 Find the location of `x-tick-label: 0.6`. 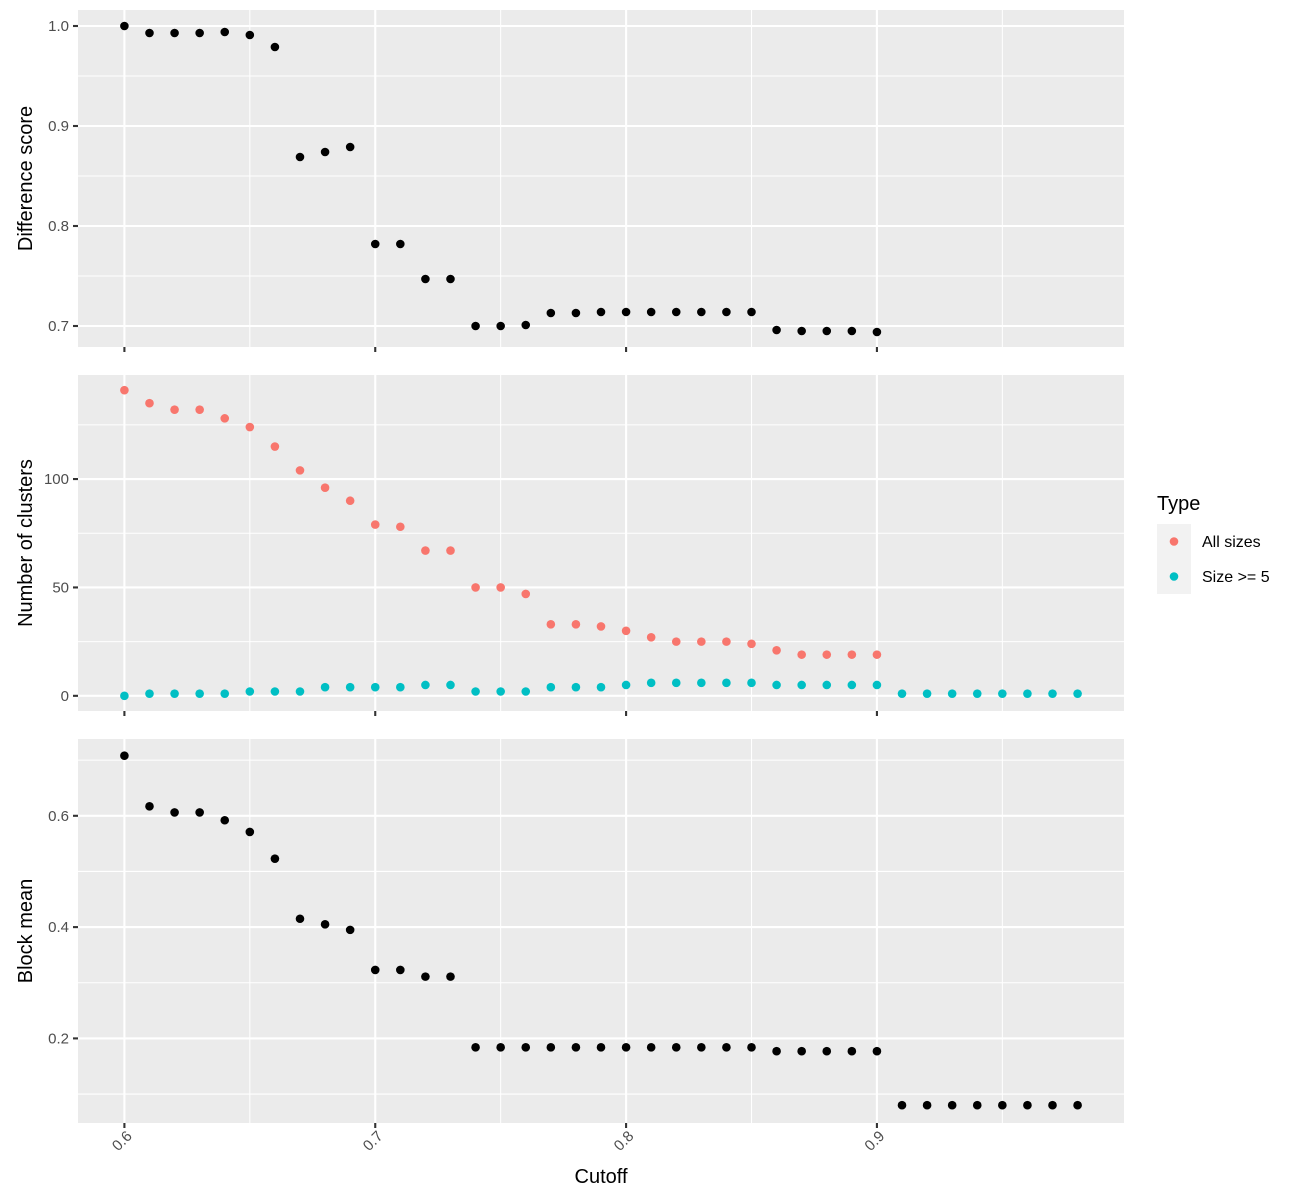

x-tick-label: 0.6 is located at coordinates (122, 1141).